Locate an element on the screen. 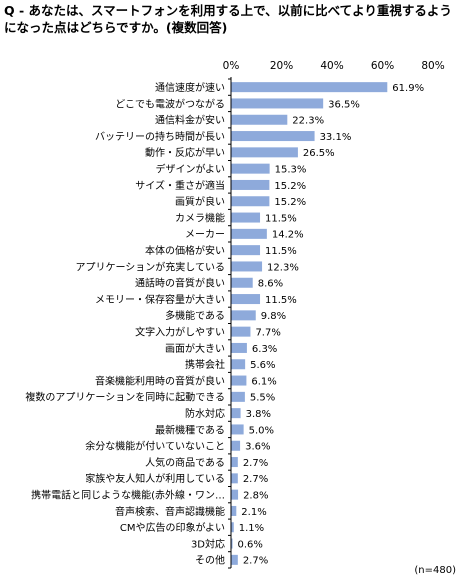 The width and height of the screenshot is (460, 580). value-label: 3.8% is located at coordinates (258, 414).